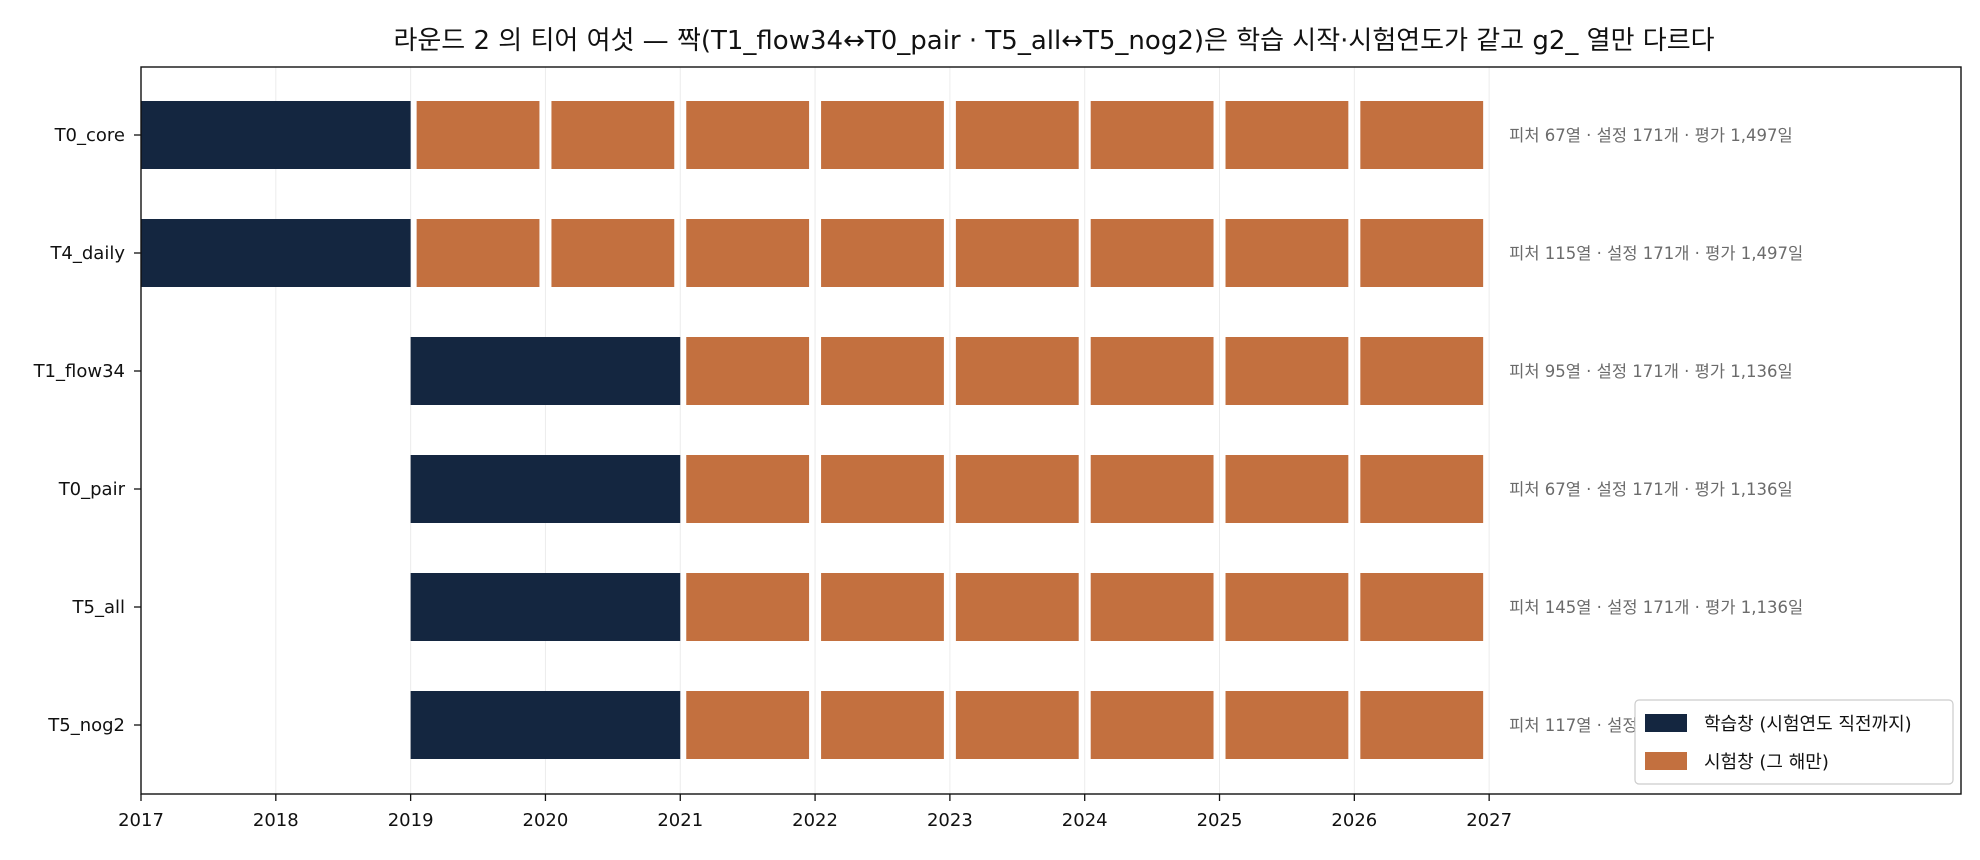  I want to click on x-tick-label-2024: 2024, so click(1085, 820).